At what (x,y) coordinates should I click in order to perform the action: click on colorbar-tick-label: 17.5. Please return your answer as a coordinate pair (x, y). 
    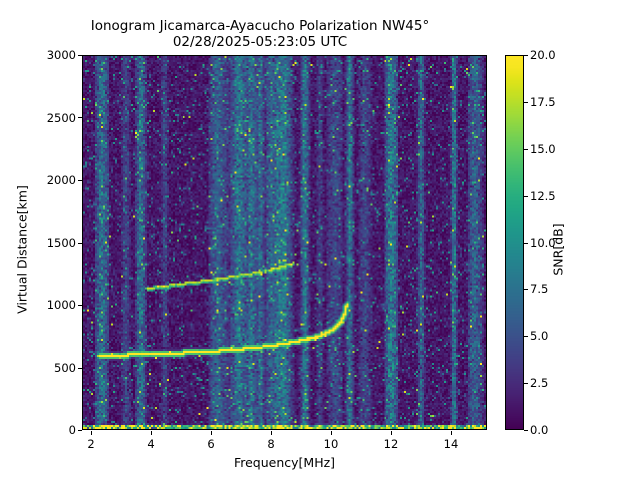
    Looking at the image, I should click on (543, 101).